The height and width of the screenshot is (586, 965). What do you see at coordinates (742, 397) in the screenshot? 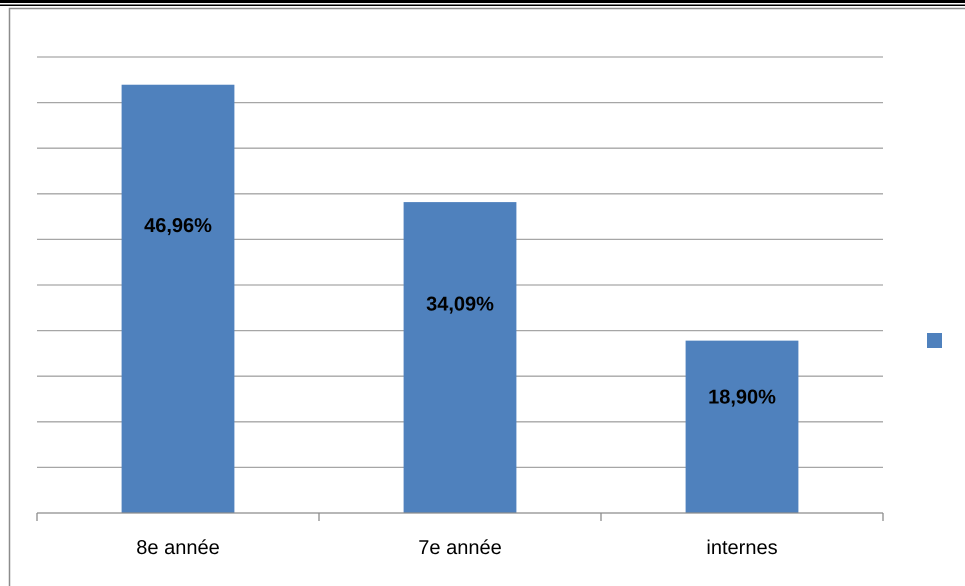
I see `data-label: 18,90%` at bounding box center [742, 397].